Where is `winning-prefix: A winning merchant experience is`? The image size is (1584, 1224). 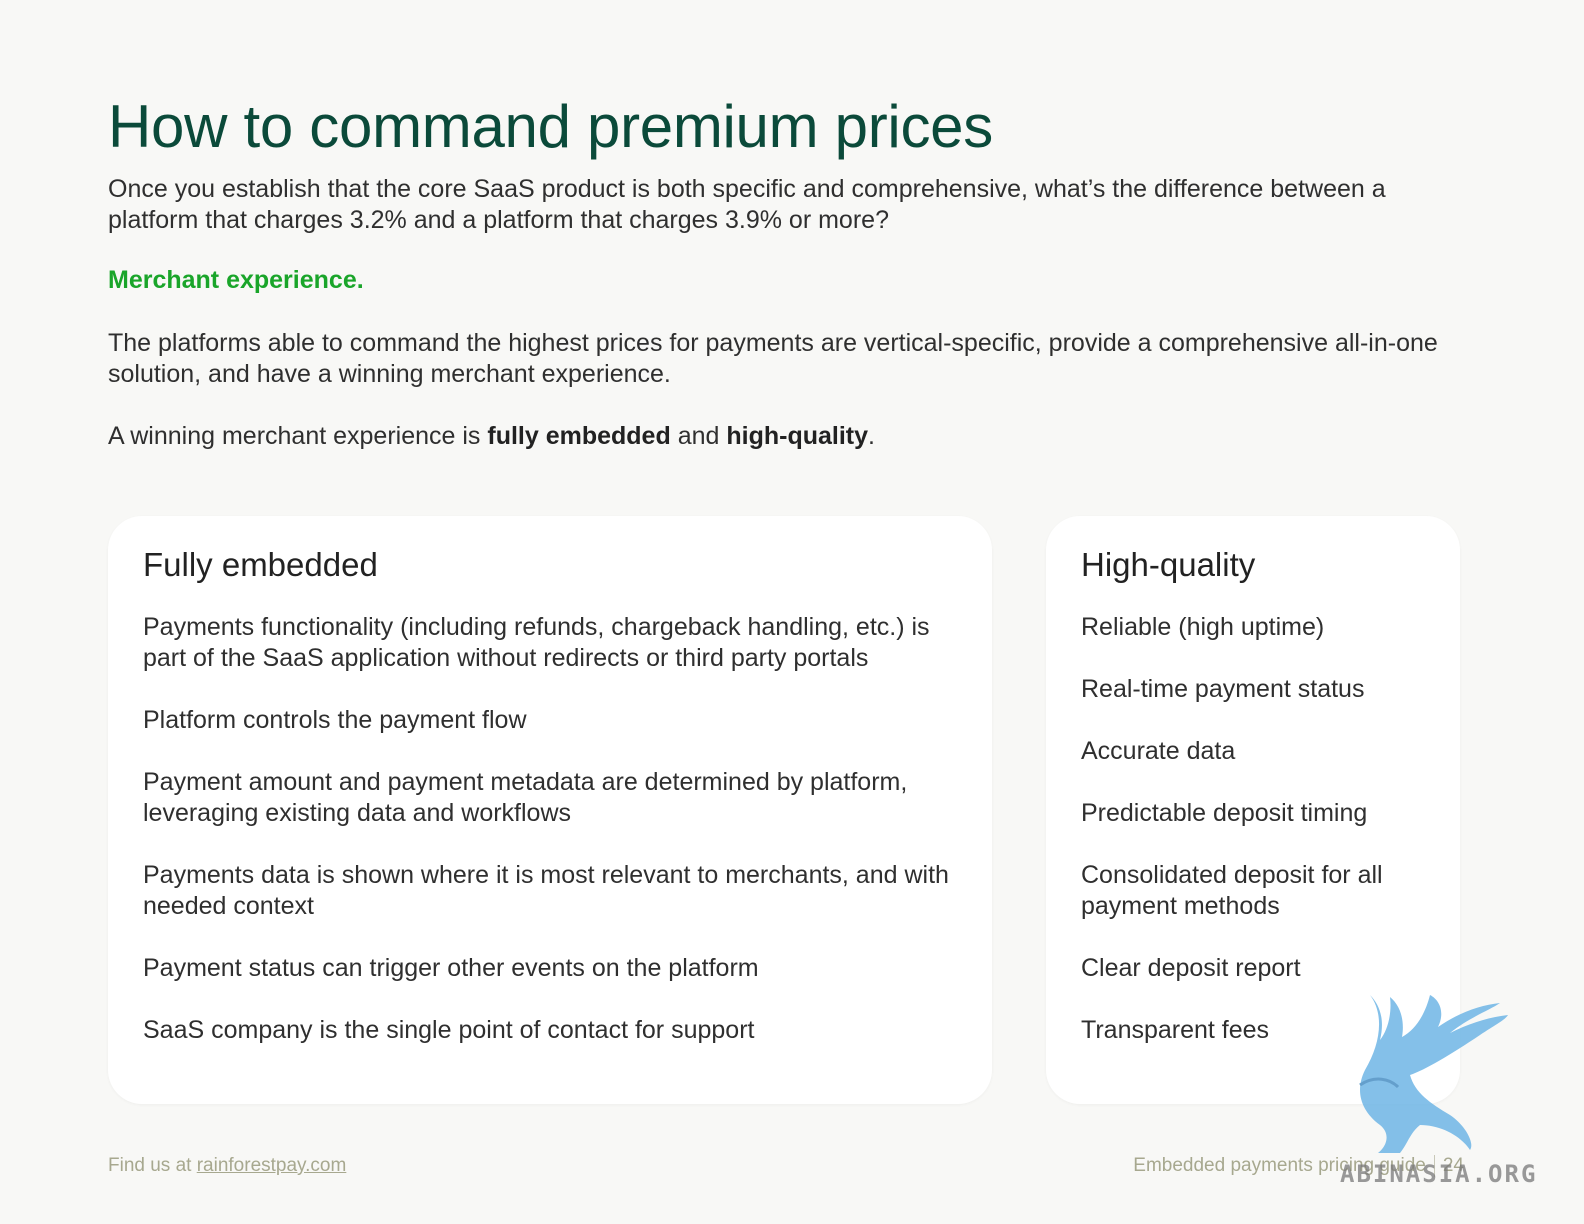 winning-prefix: A winning merchant experience is is located at coordinates (298, 436).